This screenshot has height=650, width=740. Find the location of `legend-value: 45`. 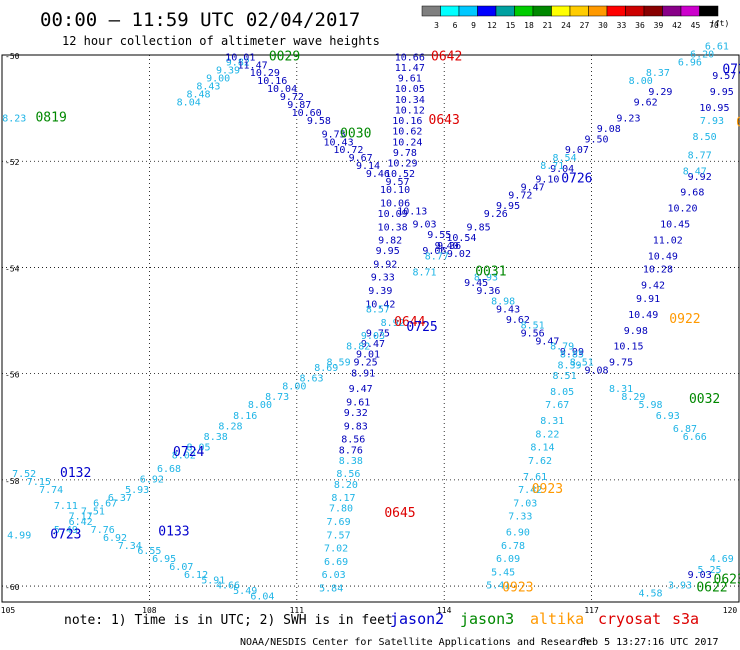

legend-value: 45 is located at coordinates (696, 25).